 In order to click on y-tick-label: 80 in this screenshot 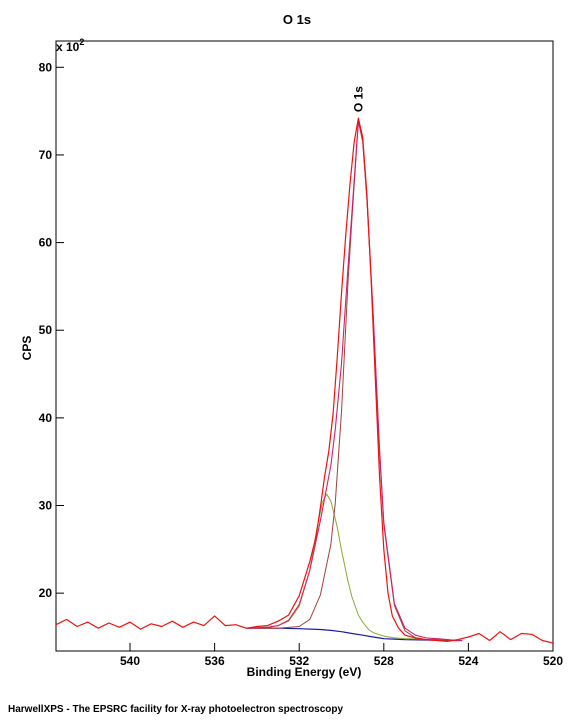, I will do `click(46, 67)`.